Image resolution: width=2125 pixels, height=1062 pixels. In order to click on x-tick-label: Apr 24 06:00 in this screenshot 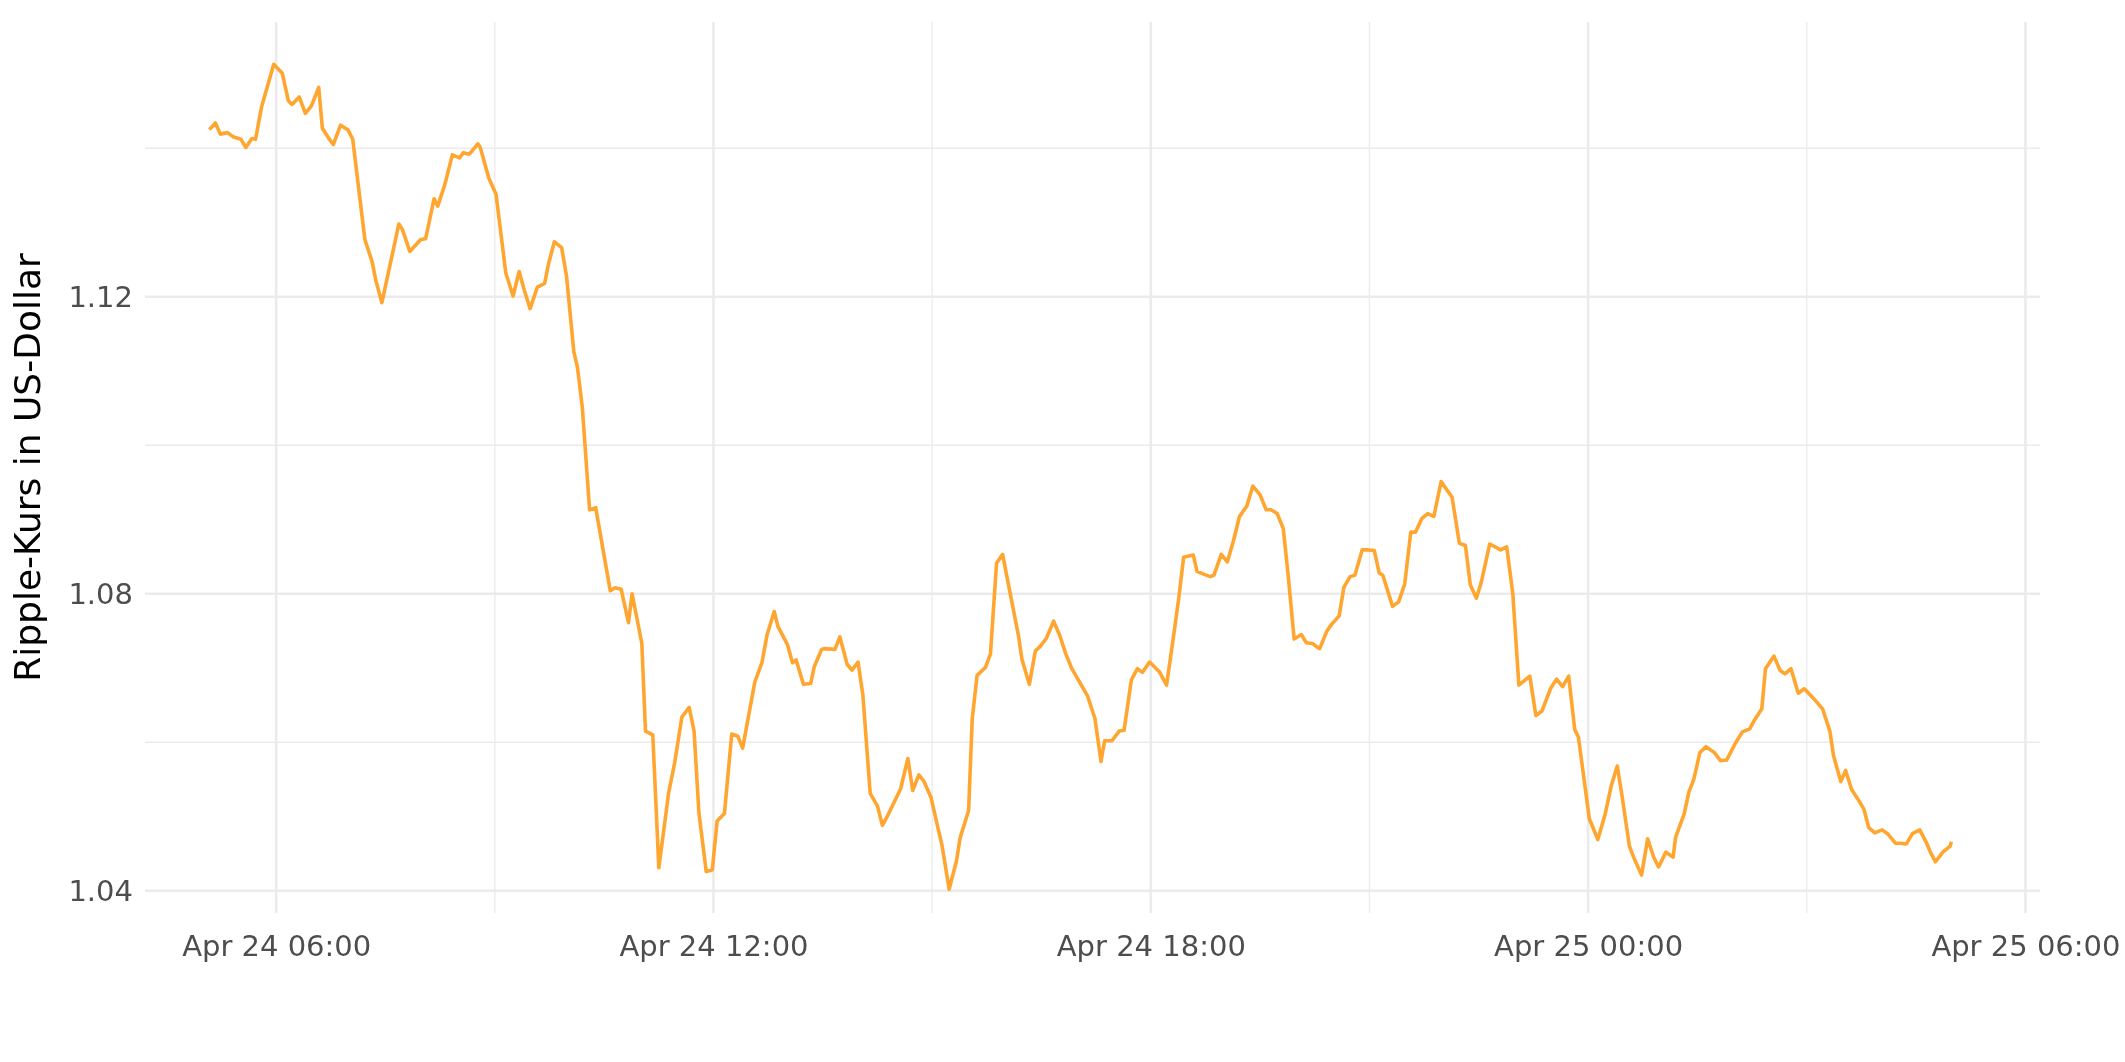, I will do `click(277, 945)`.